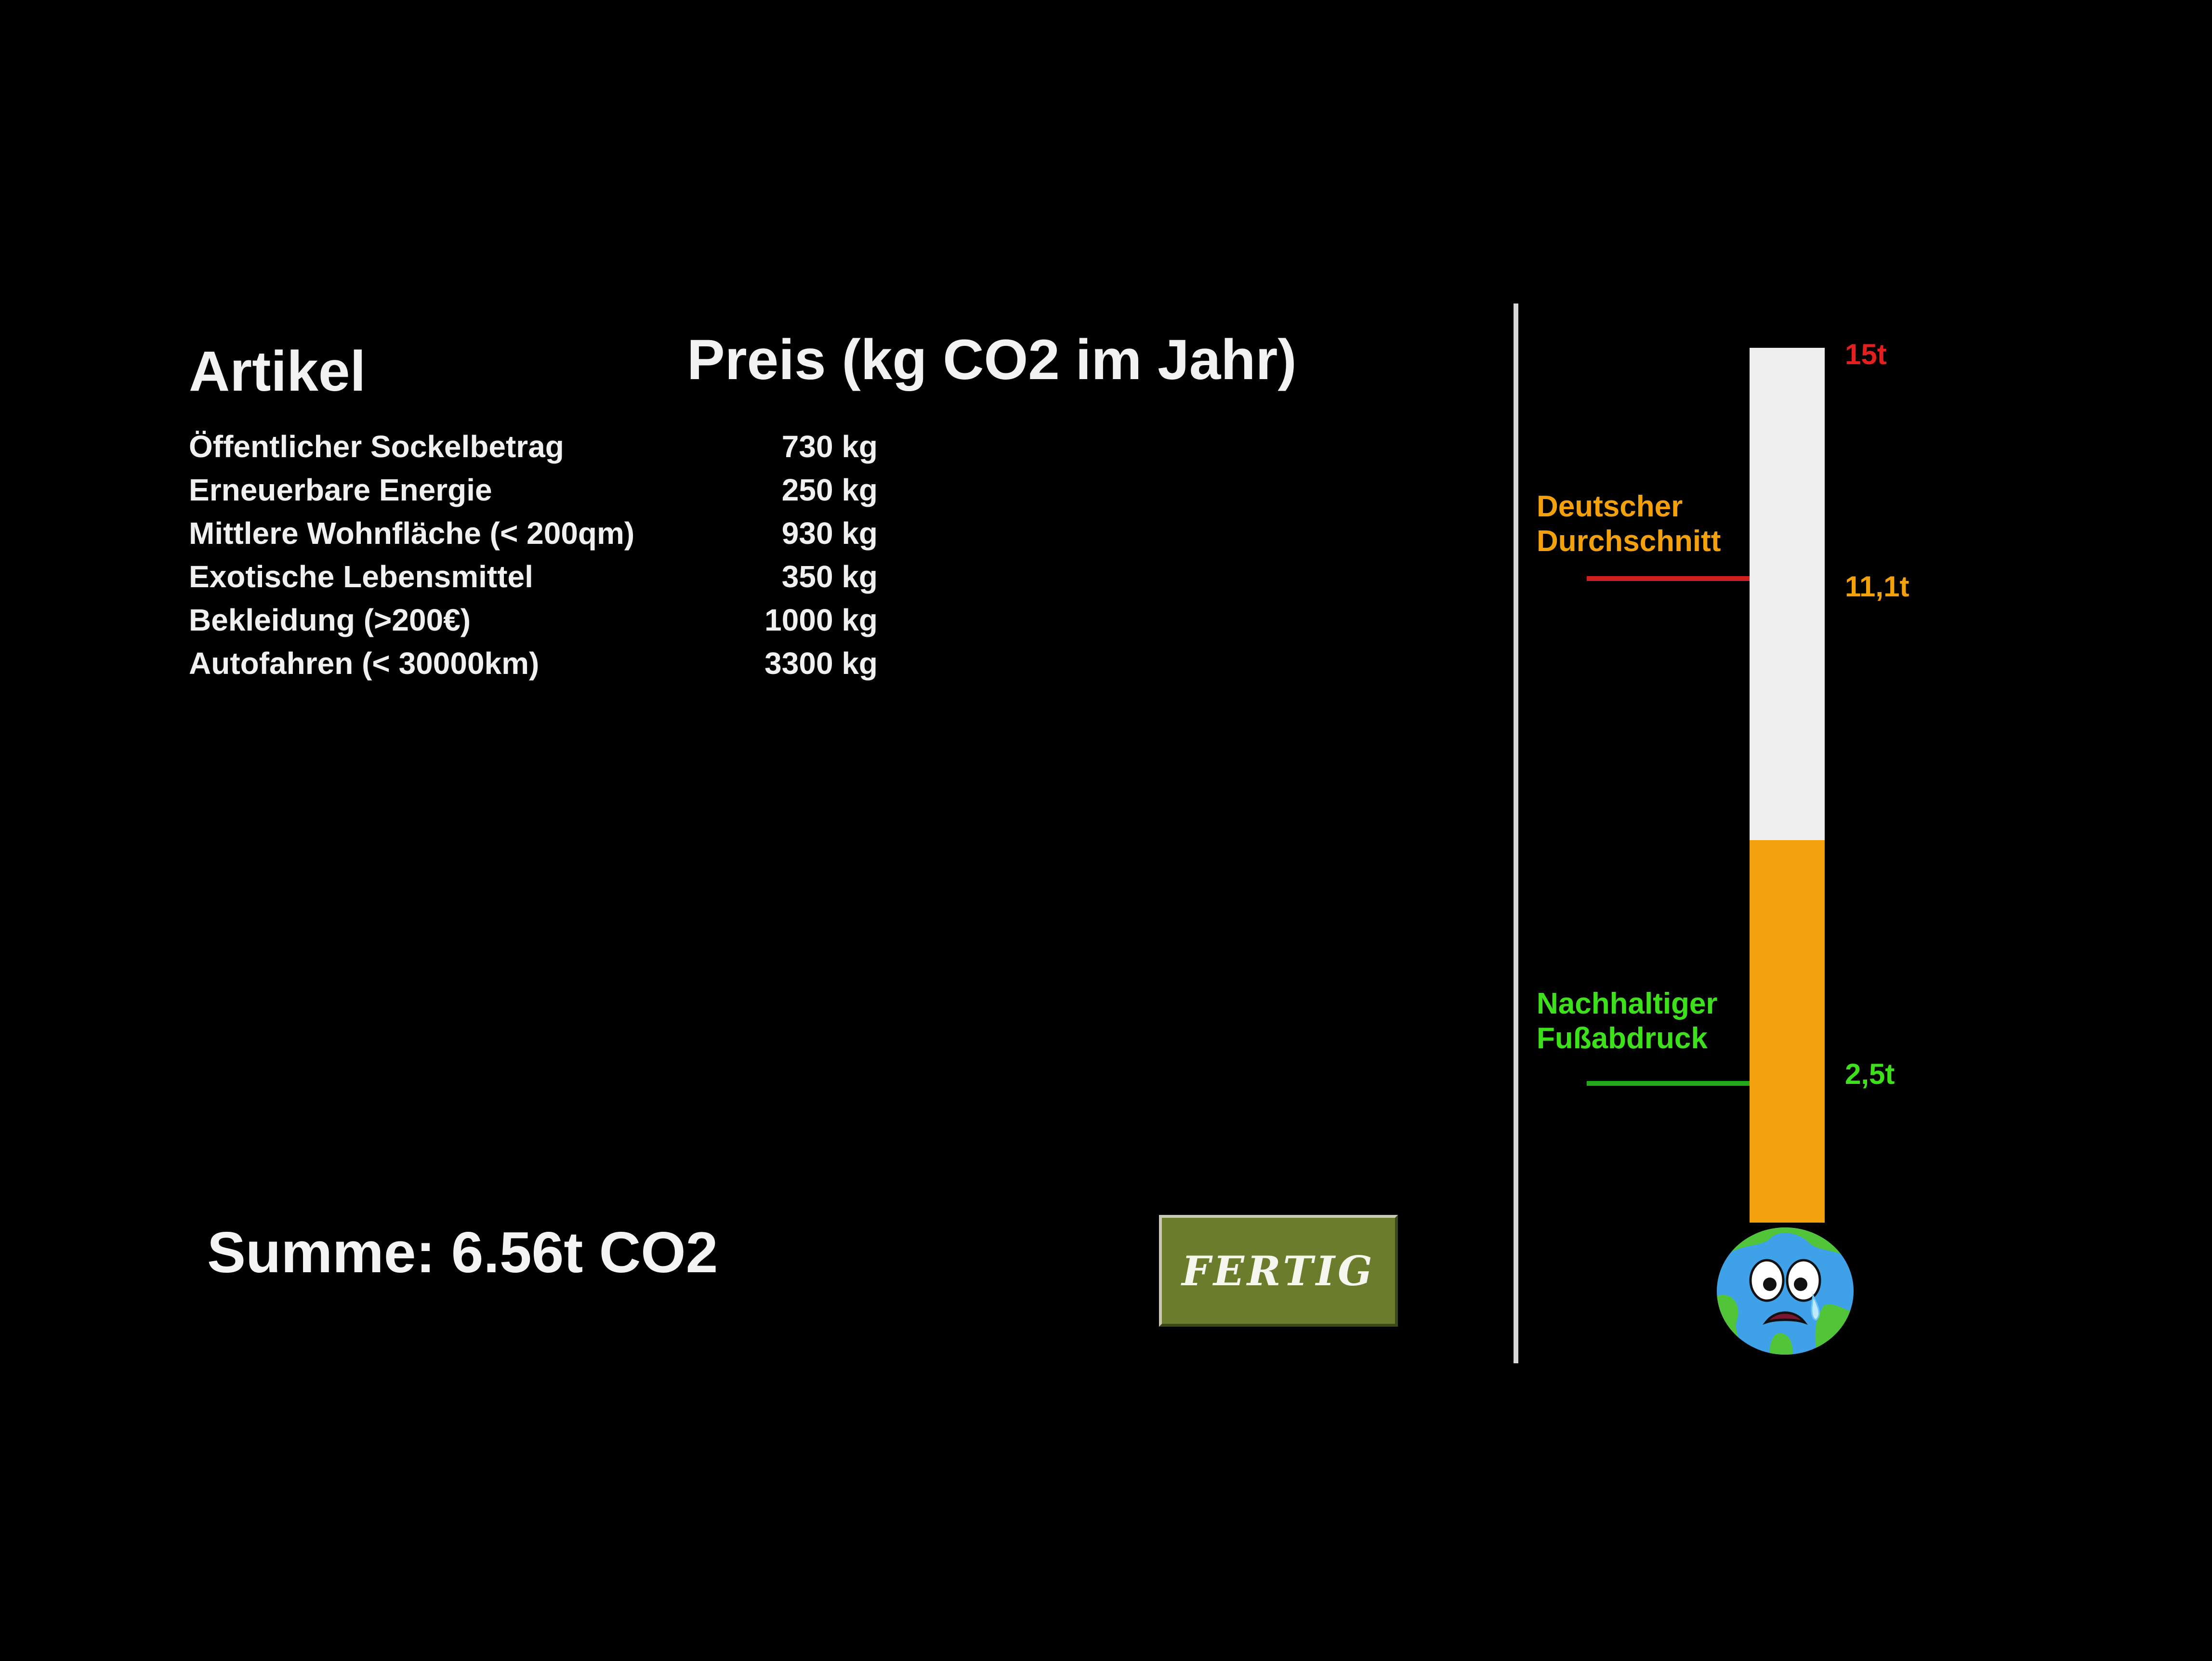  Describe the element at coordinates (1627, 1004) in the screenshot. I see `sustainable-label-line1: Nachhaltiger` at that location.